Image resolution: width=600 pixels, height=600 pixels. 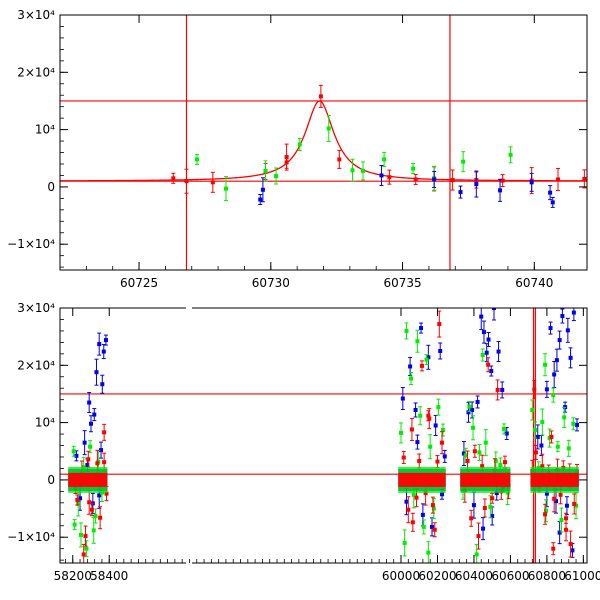 What do you see at coordinates (402, 283) in the screenshot?
I see `x-tick-label: 60735` at bounding box center [402, 283].